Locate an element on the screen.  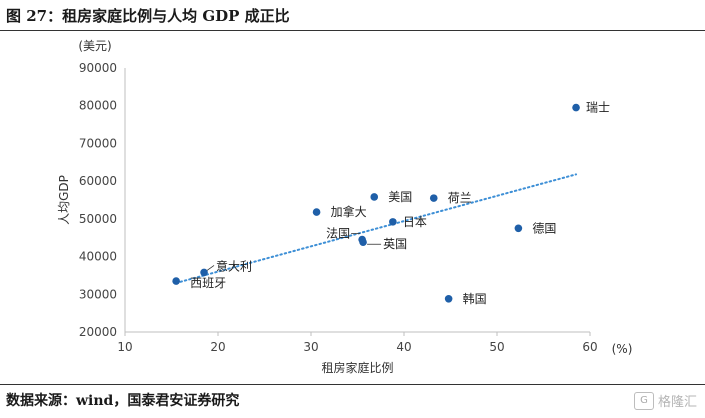
point-label: 英国 is located at coordinates (395, 244).